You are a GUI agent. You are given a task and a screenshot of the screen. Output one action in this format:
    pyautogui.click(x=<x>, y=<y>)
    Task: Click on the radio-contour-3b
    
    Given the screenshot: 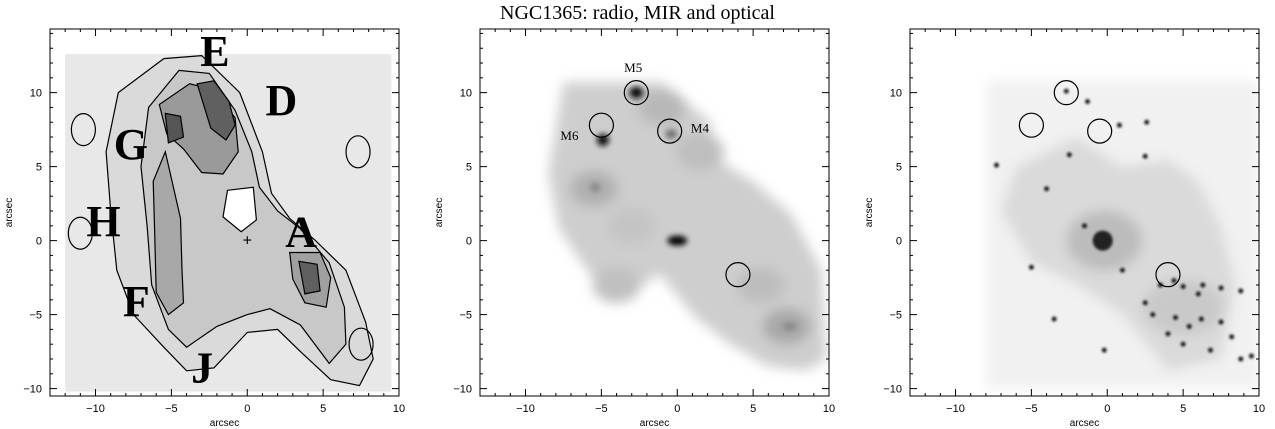 What is the action you would take?
    pyautogui.click(x=168, y=232)
    